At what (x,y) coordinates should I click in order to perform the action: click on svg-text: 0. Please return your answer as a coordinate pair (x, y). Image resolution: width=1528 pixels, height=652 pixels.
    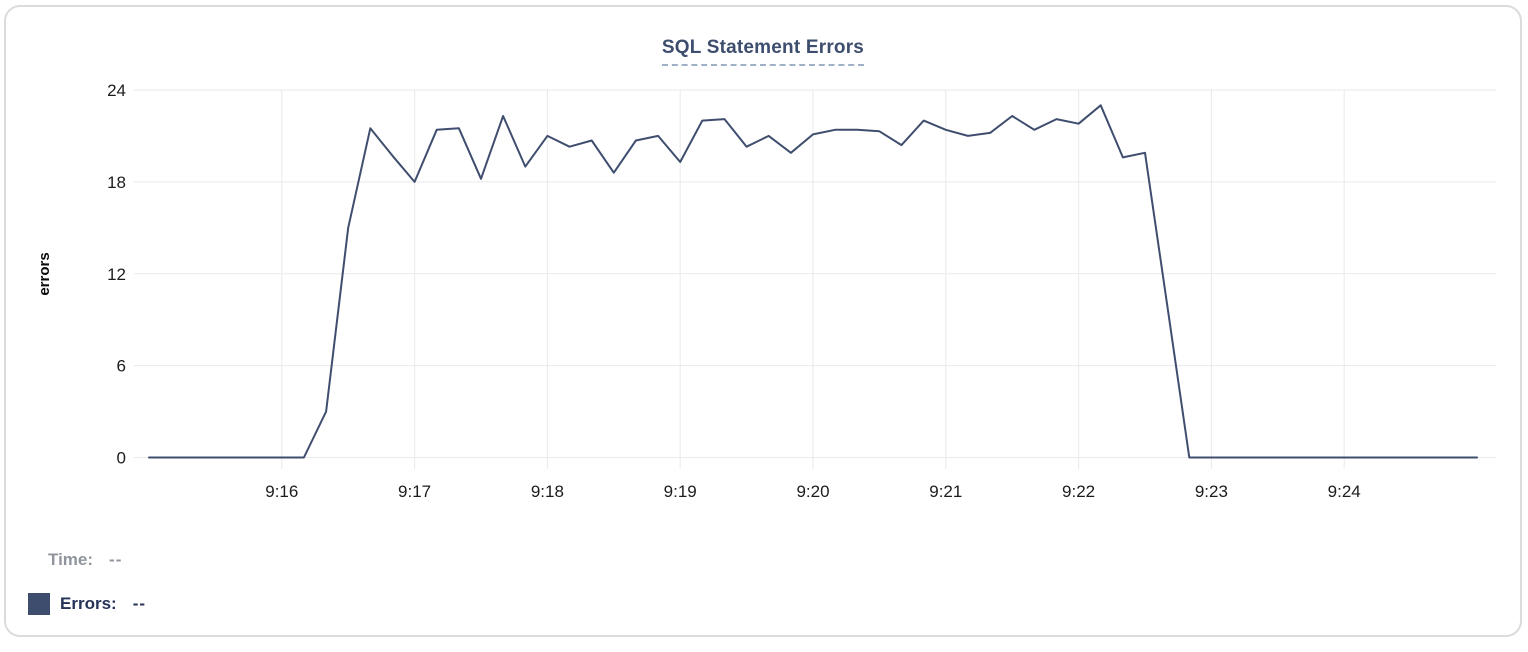
    Looking at the image, I should click on (121, 458).